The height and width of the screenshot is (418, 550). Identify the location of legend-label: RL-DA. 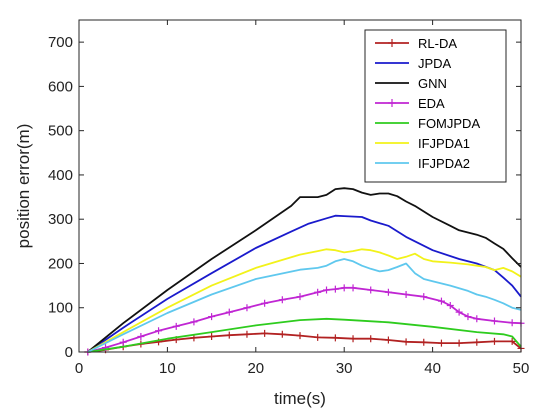
(437, 43).